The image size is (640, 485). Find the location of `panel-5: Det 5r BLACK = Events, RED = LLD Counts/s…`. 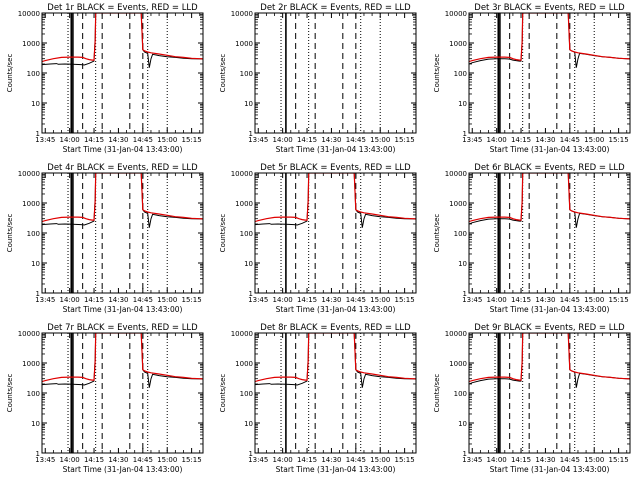

panel-5: Det 5r BLACK = Events, RED = LLD Counts/s… is located at coordinates (318, 238).